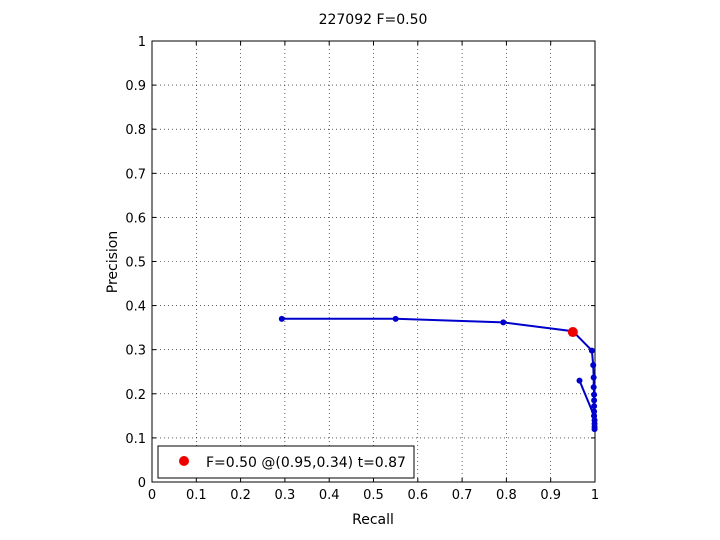 This screenshot has height=540, width=720. I want to click on x-tick-label: 0.5, so click(373, 495).